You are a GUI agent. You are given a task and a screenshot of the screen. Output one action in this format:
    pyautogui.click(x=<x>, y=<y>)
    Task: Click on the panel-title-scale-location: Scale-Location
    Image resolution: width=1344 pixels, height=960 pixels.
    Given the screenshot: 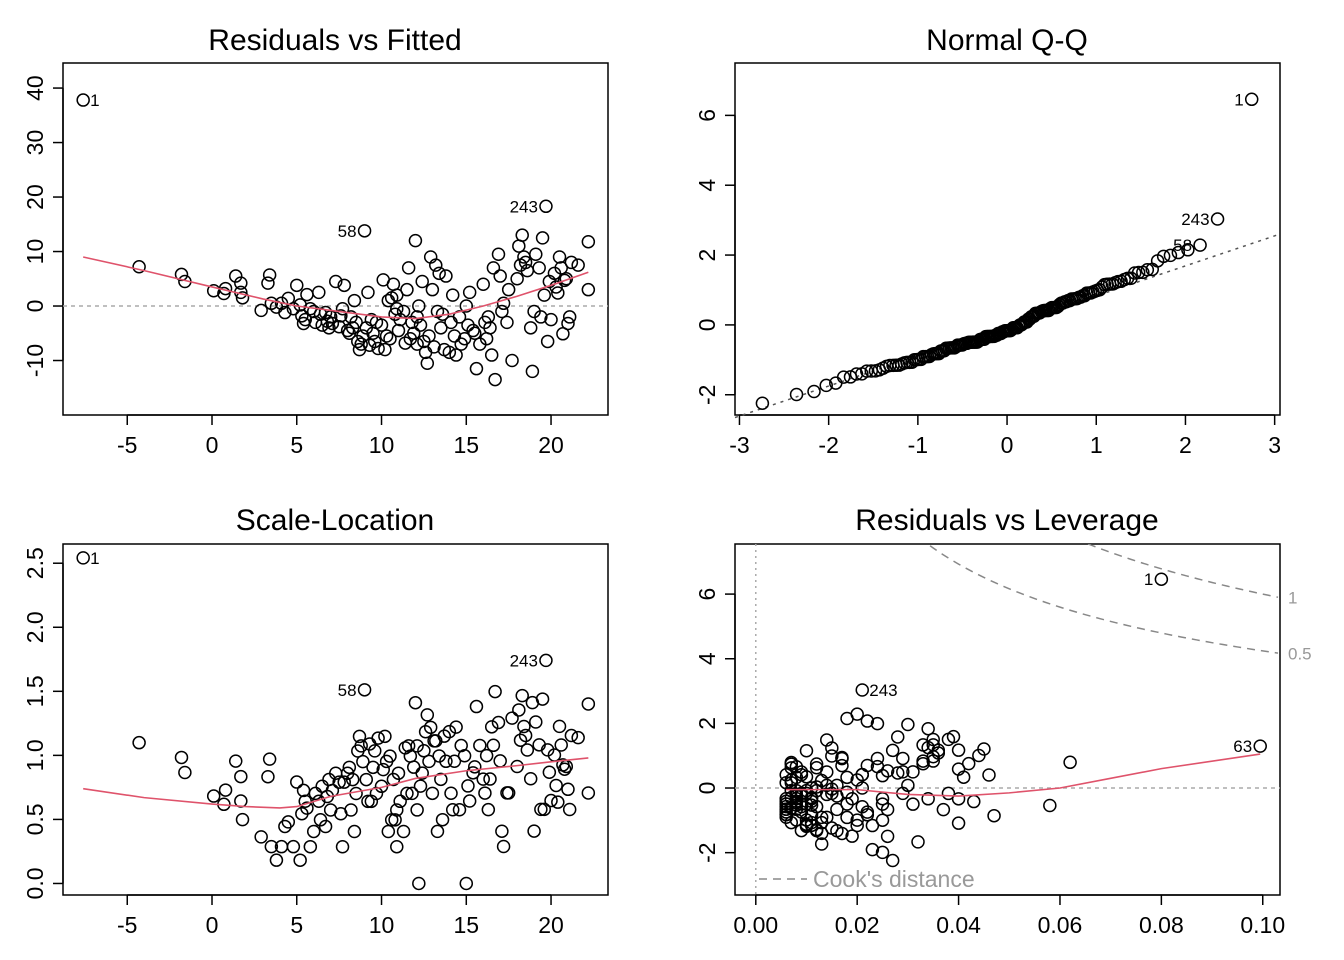 What is the action you would take?
    pyautogui.click(x=335, y=520)
    